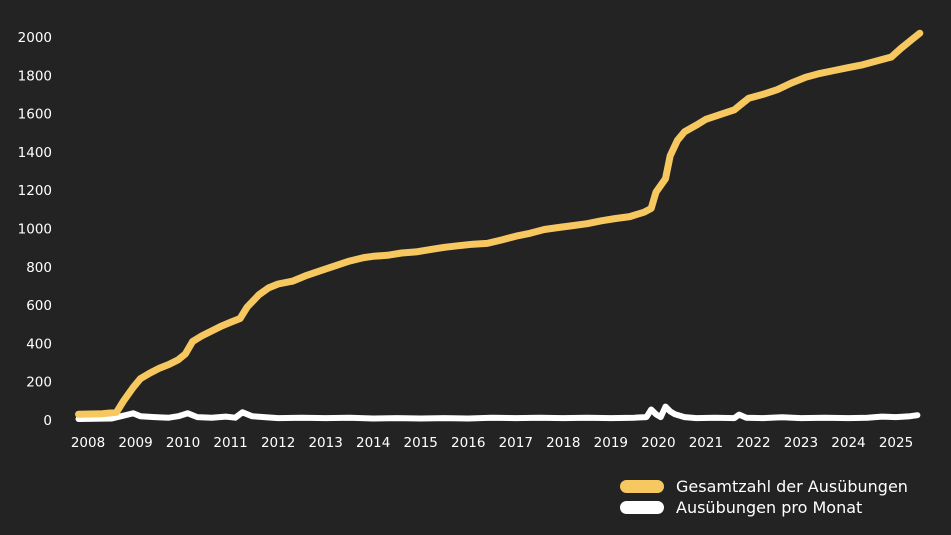 Image resolution: width=951 pixels, height=535 pixels. What do you see at coordinates (135, 443) in the screenshot?
I see `x-tick-label: 2009` at bounding box center [135, 443].